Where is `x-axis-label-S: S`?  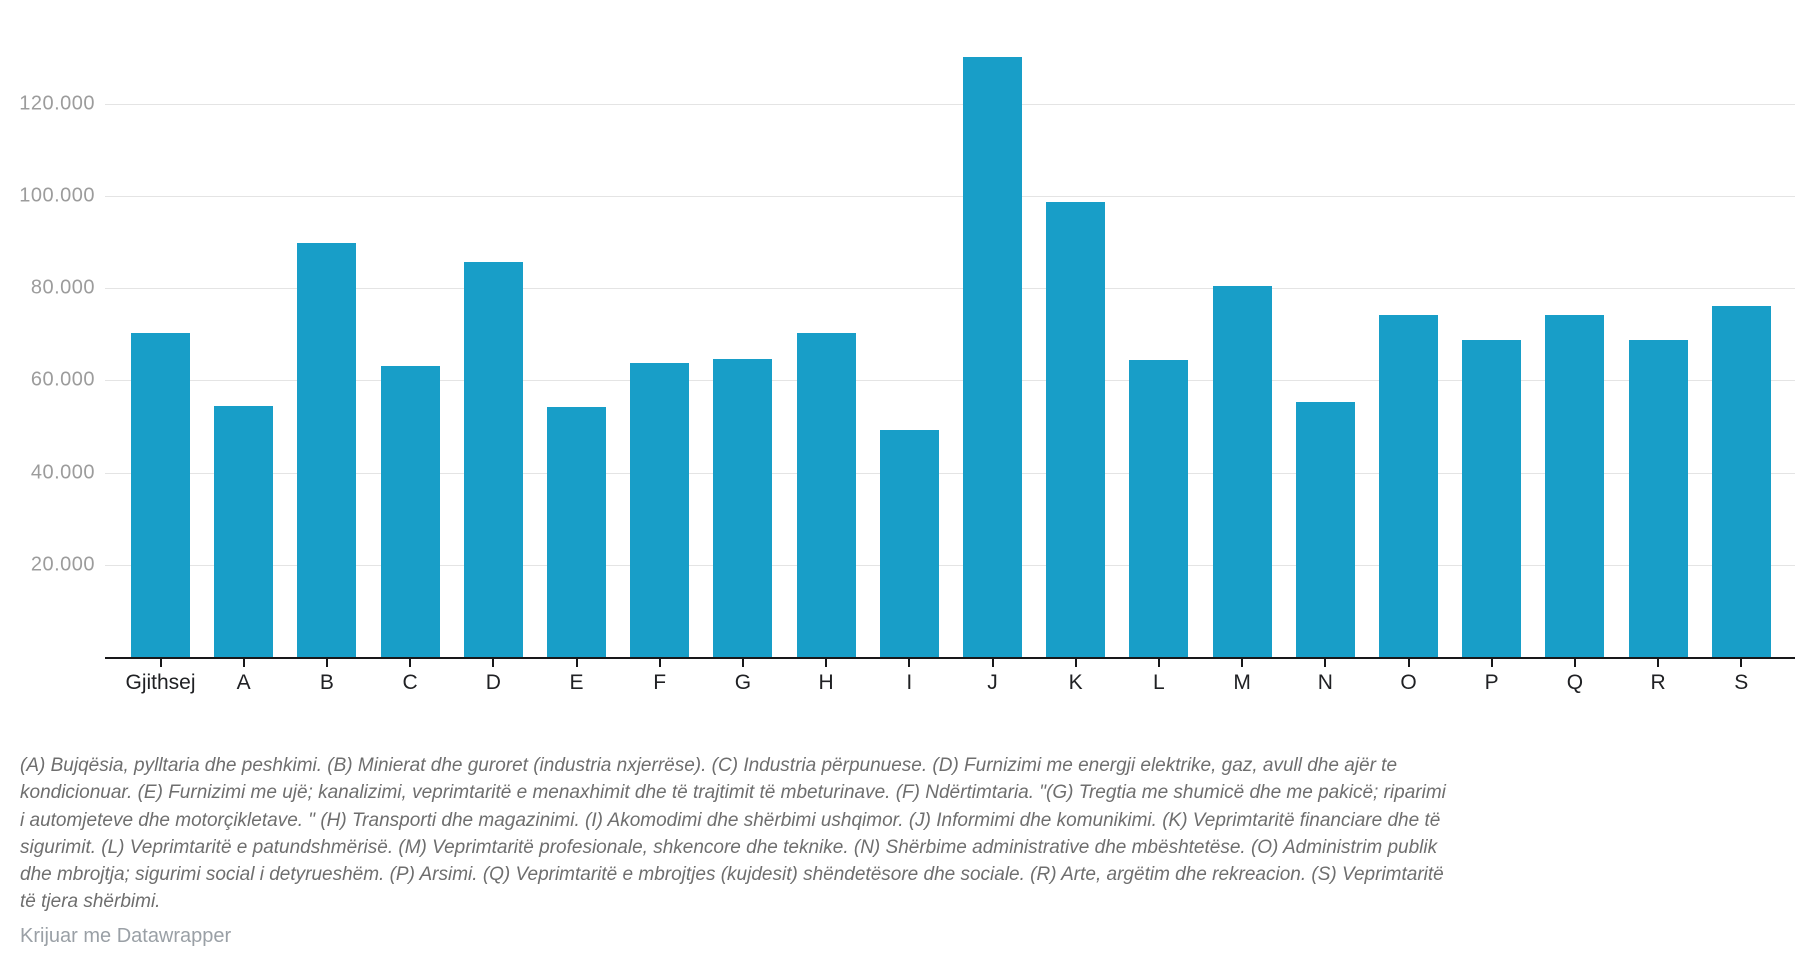 x-axis-label-S: S is located at coordinates (1741, 682).